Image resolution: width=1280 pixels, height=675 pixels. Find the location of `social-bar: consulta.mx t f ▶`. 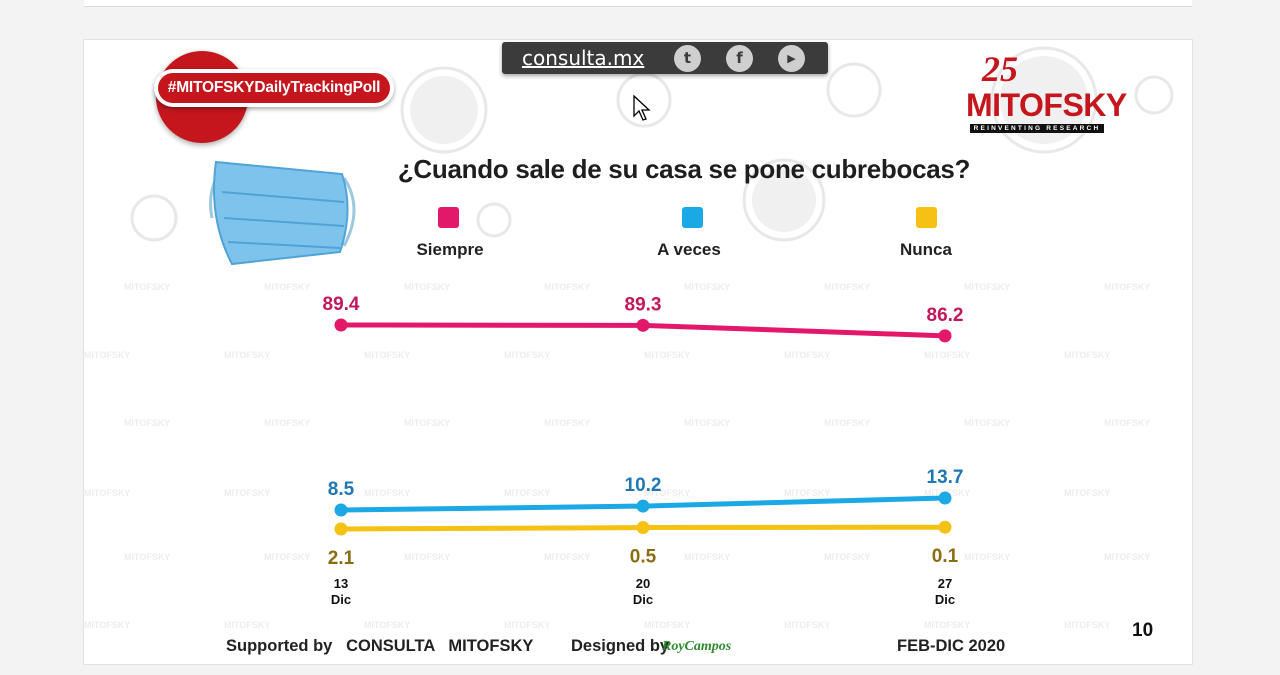

social-bar: consulta.mx t f ▶ is located at coordinates (665, 58).